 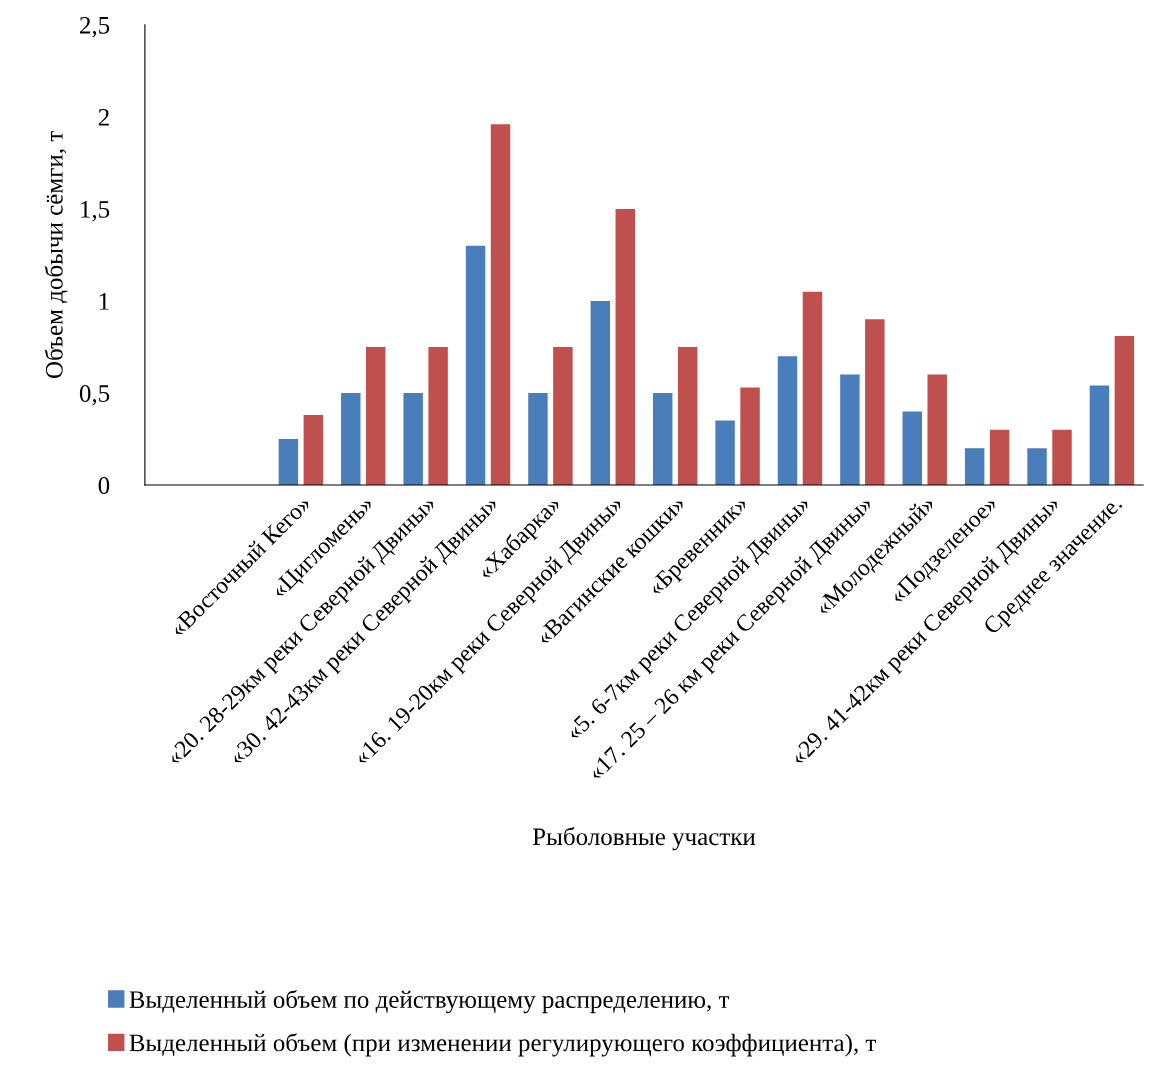 I want to click on y-axis-title: Объем добычи сёмги, т, so click(x=56, y=255).